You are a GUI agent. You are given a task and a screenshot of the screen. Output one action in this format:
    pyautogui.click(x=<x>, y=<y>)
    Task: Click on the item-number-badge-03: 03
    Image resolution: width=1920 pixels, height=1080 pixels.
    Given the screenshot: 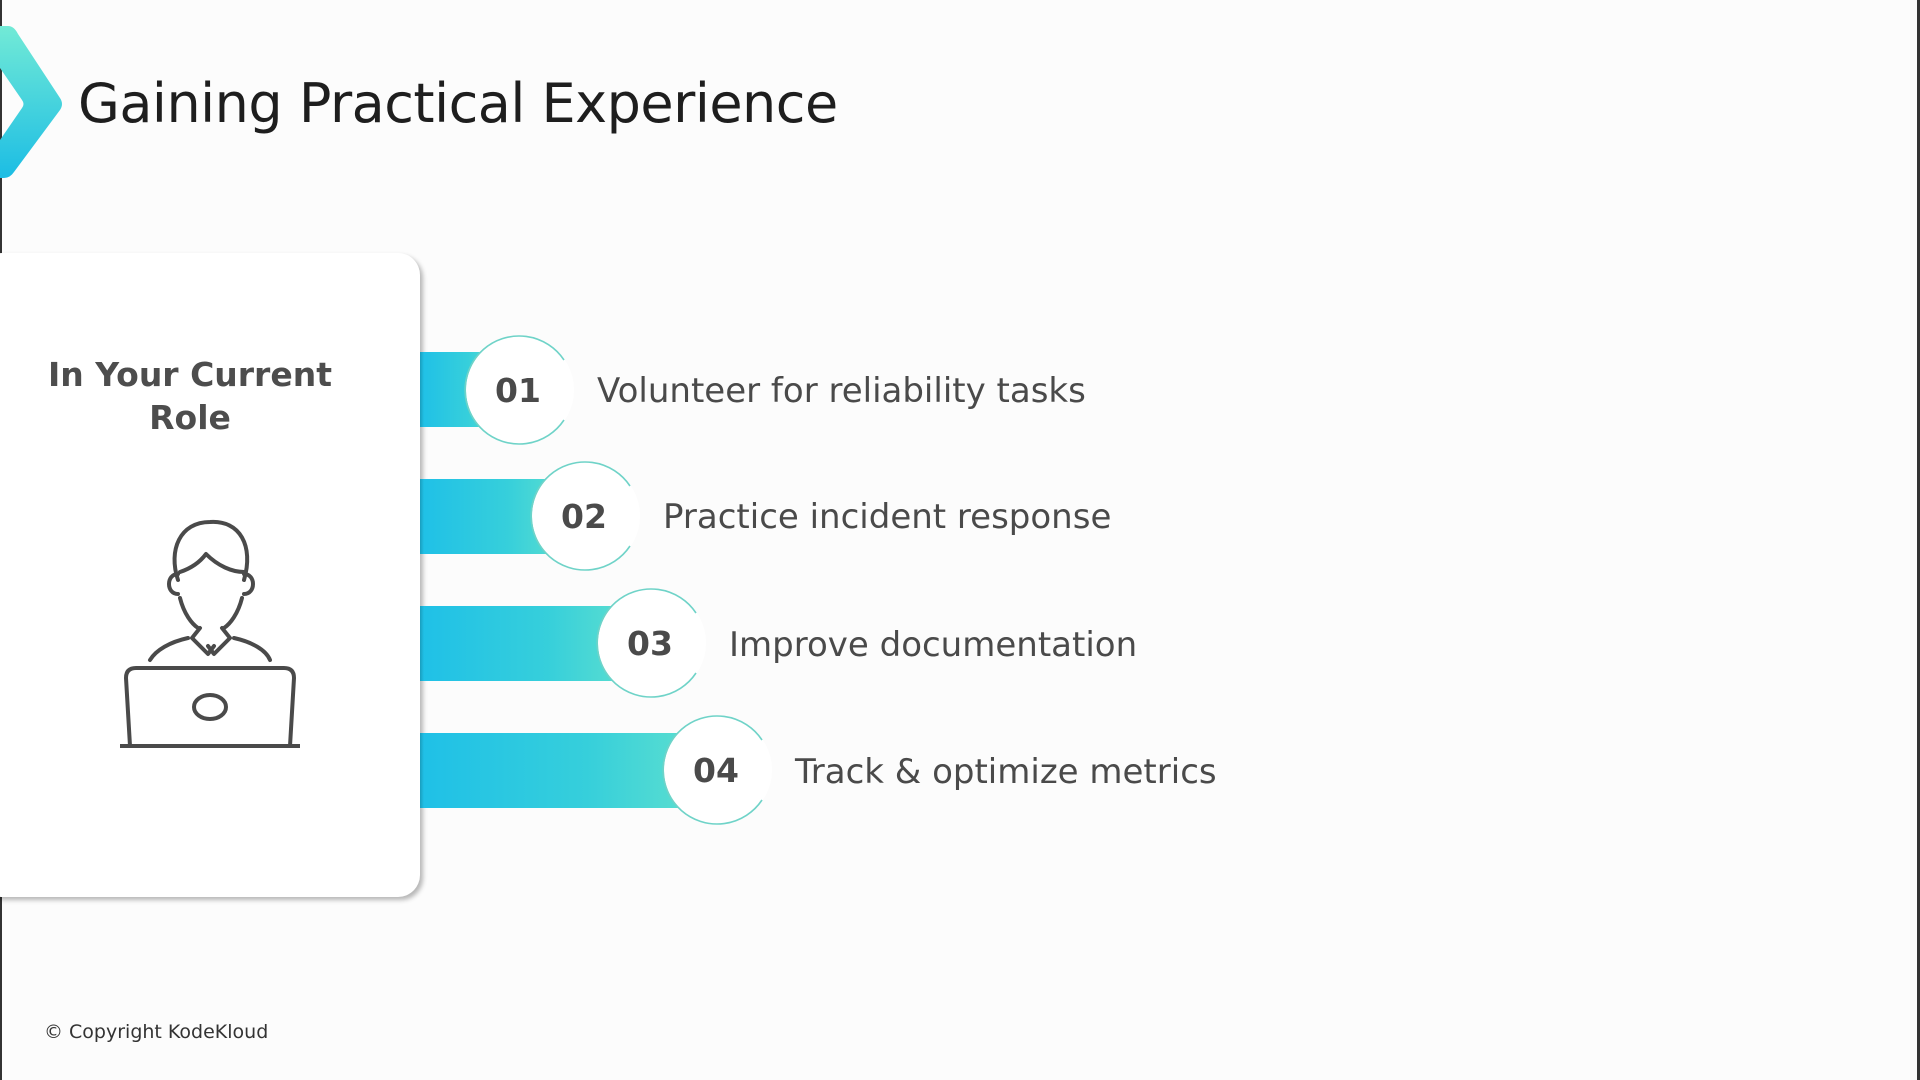 What is the action you would take?
    pyautogui.click(x=651, y=643)
    